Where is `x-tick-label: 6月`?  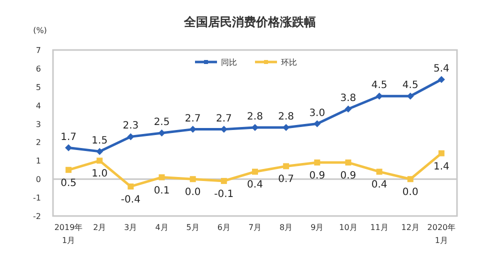 x-tick-label: 6月 is located at coordinates (223, 227).